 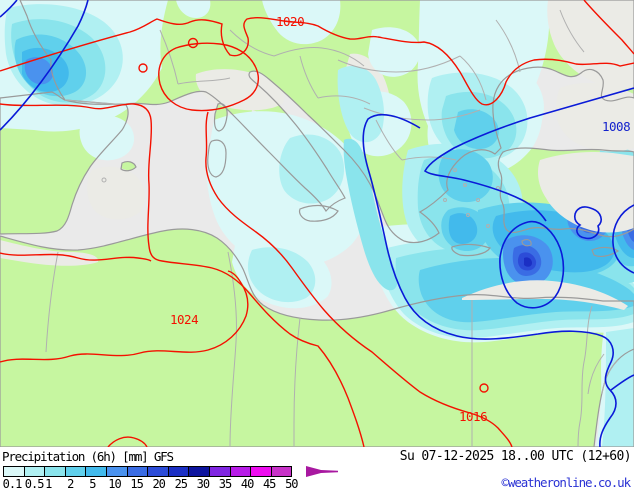 What do you see at coordinates (203, 483) in the screenshot?
I see `legend-step-label: 30` at bounding box center [203, 483].